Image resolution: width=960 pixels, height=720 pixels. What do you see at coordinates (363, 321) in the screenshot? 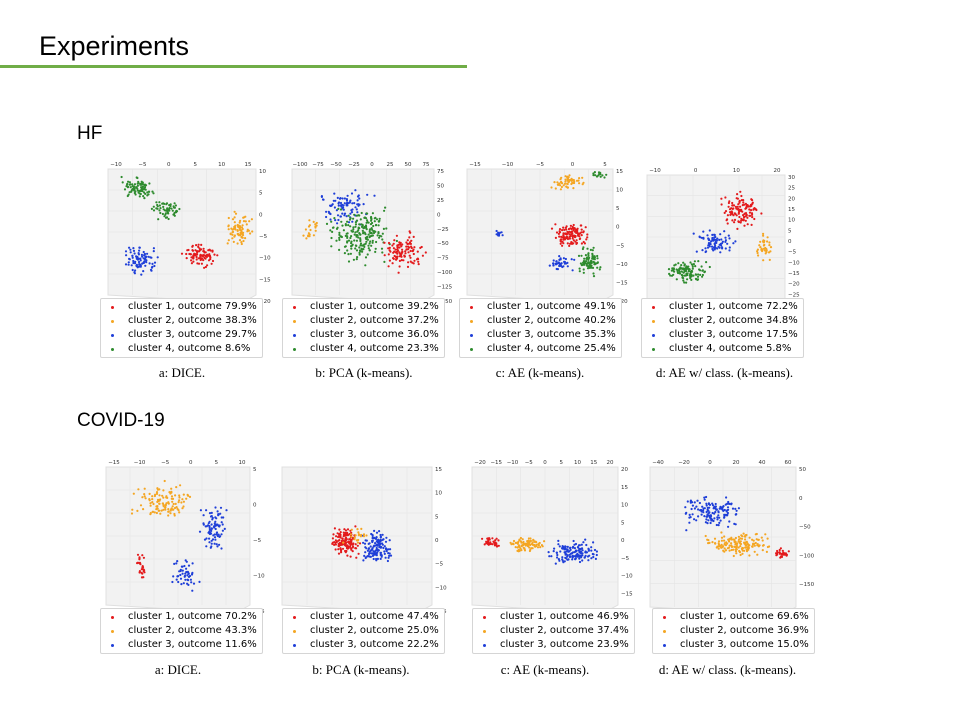
I see `legend-entry: cluster 2, outcome 37.2%` at bounding box center [363, 321].